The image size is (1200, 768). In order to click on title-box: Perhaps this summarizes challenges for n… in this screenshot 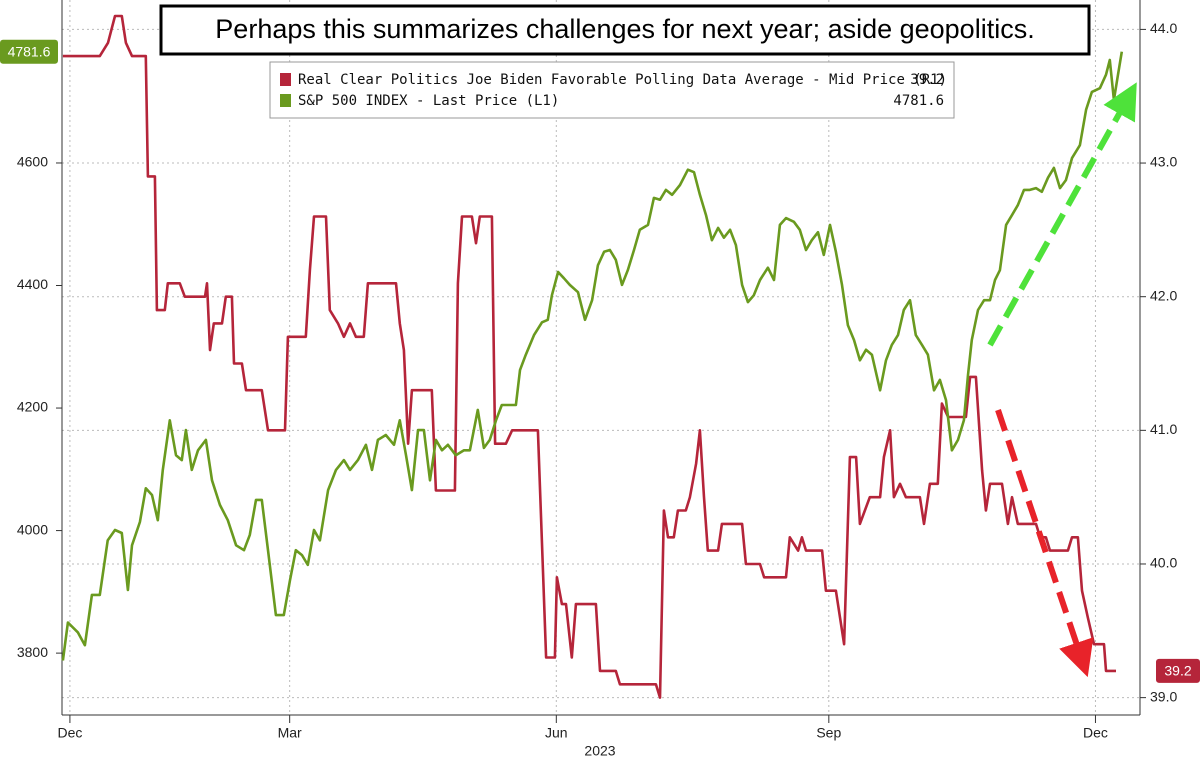, I will do `click(625, 30)`.